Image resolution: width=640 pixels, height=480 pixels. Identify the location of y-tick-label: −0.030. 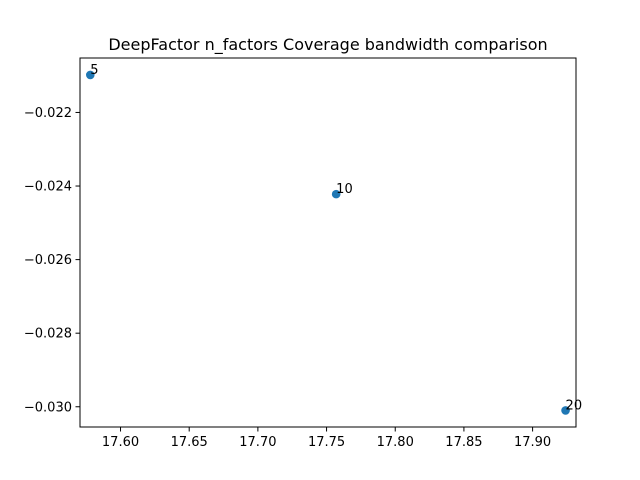
(48, 407).